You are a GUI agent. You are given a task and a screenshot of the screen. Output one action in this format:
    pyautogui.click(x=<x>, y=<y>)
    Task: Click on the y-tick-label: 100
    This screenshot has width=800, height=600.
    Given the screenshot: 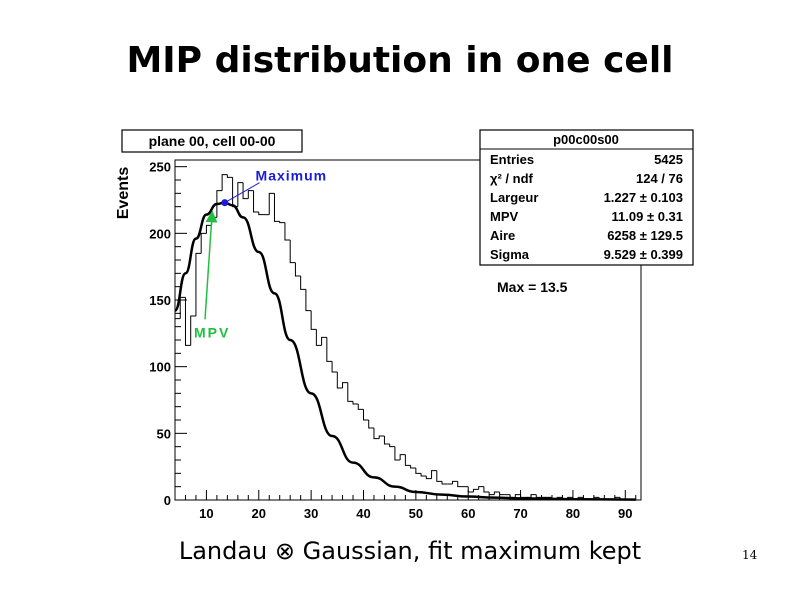 What is the action you would take?
    pyautogui.click(x=160, y=367)
    